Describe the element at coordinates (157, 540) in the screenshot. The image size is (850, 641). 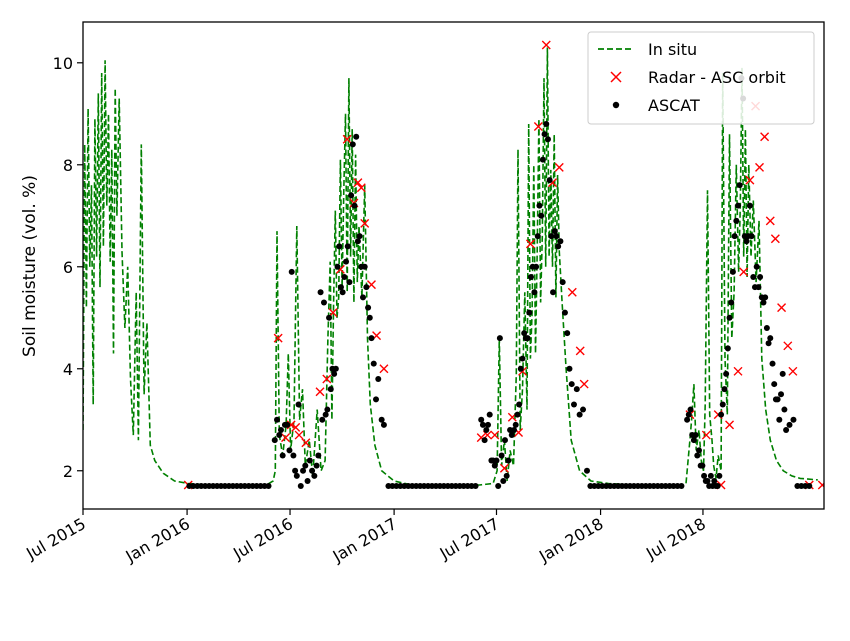
I see `x-tick-label: Jan 2016` at that location.